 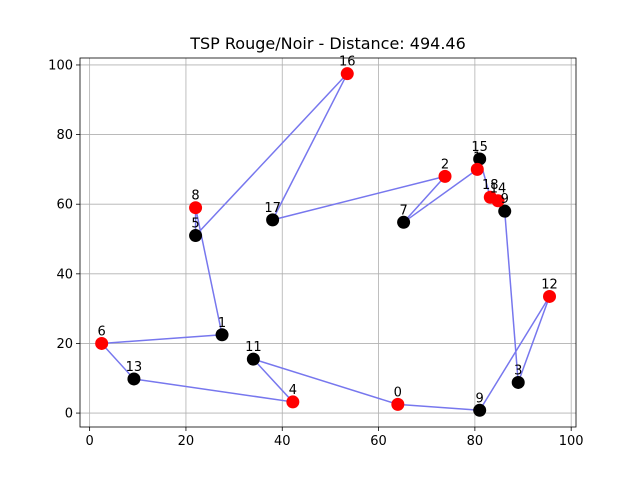 What do you see at coordinates (195, 196) in the screenshot?
I see `point-label: 8` at bounding box center [195, 196].